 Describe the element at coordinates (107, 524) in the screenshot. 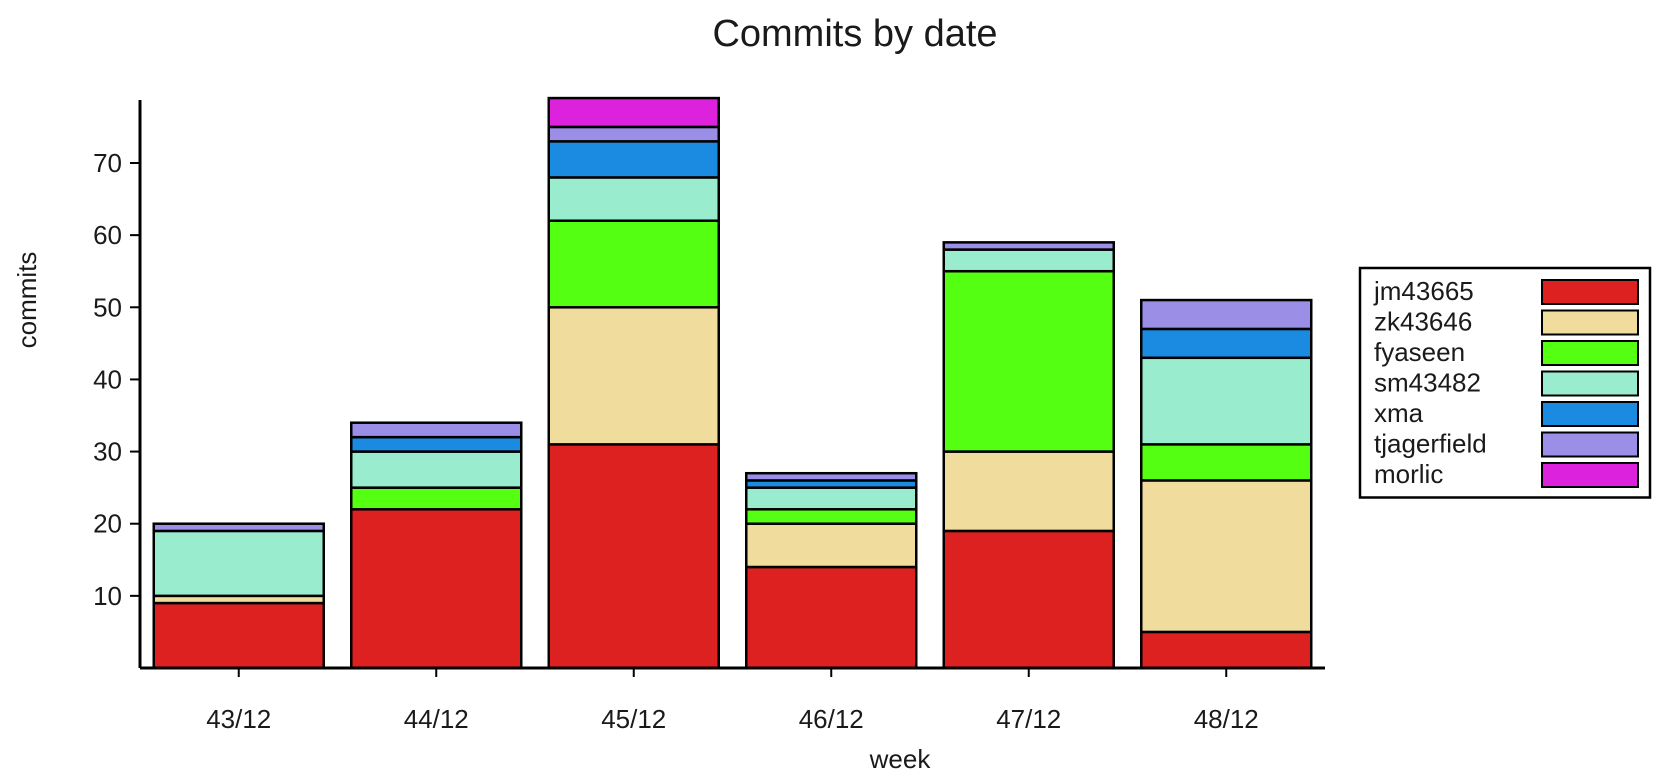

I see `y-tick-label: 20` at that location.